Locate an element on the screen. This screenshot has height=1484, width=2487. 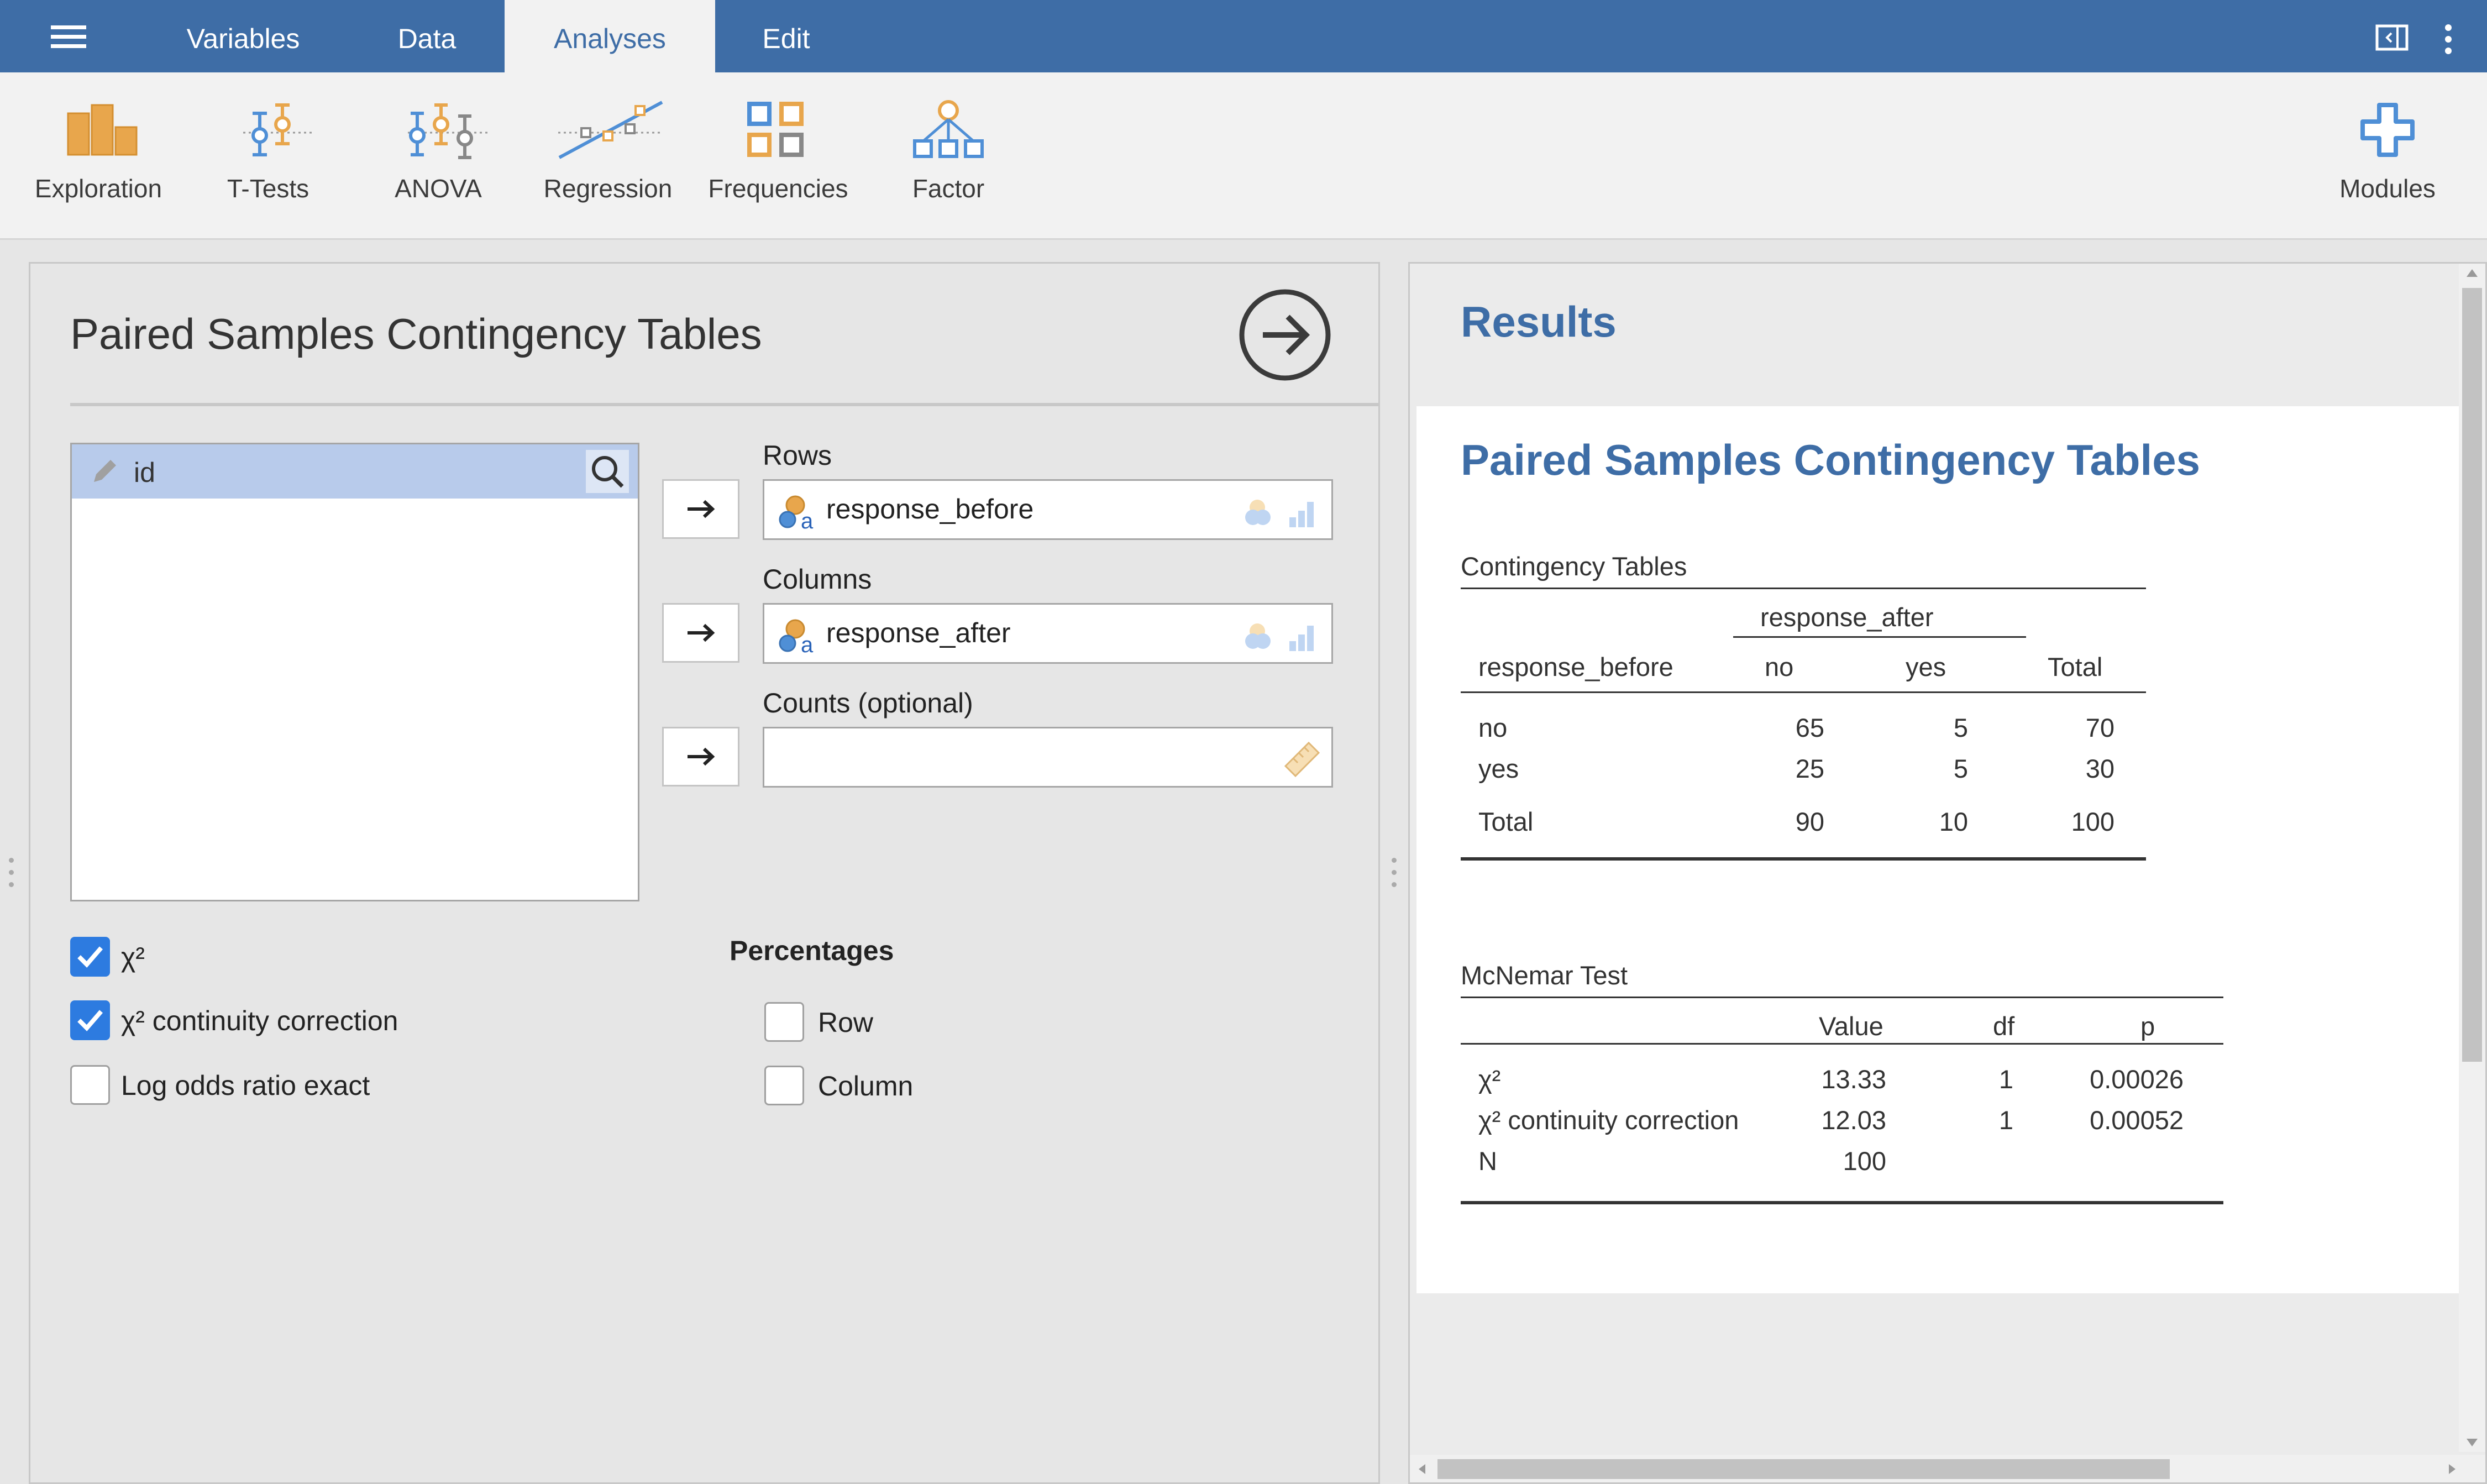
move-to-columns-button is located at coordinates (700, 633).